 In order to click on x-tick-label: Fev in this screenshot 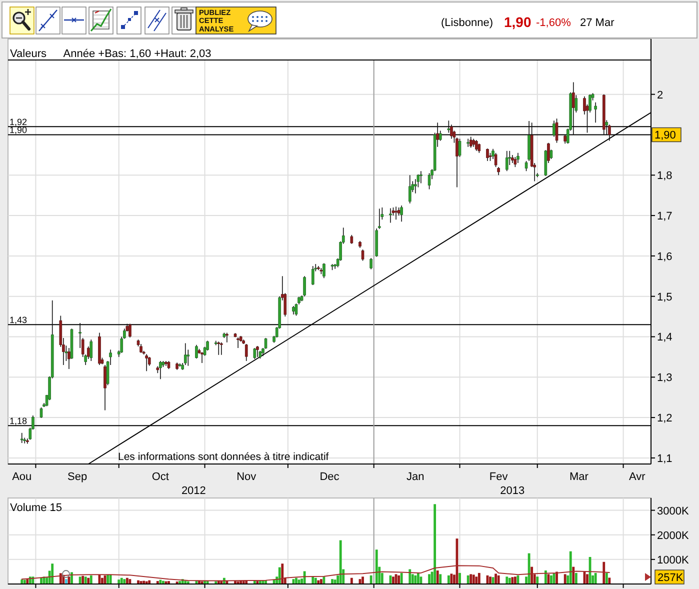, I will do `click(498, 477)`.